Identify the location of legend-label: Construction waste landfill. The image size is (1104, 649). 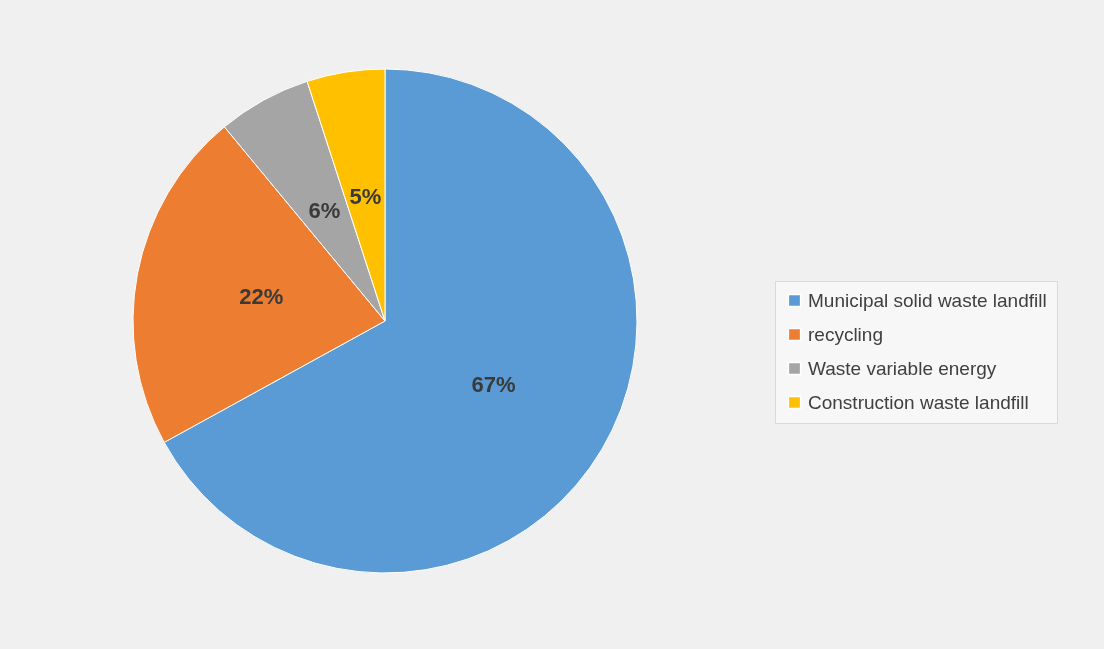
(918, 402).